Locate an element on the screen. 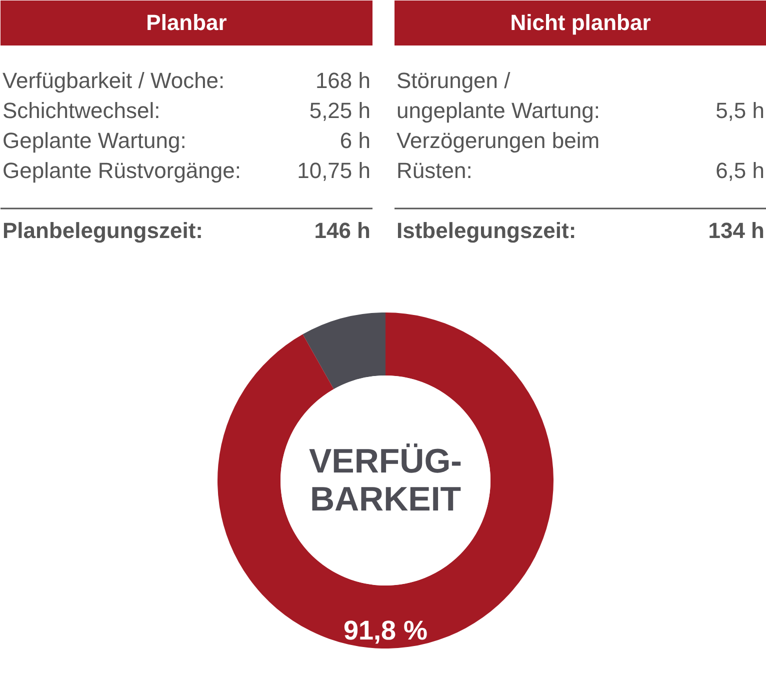 This screenshot has width=766, height=675. text: Istbelegungszeit: is located at coordinates (486, 230).